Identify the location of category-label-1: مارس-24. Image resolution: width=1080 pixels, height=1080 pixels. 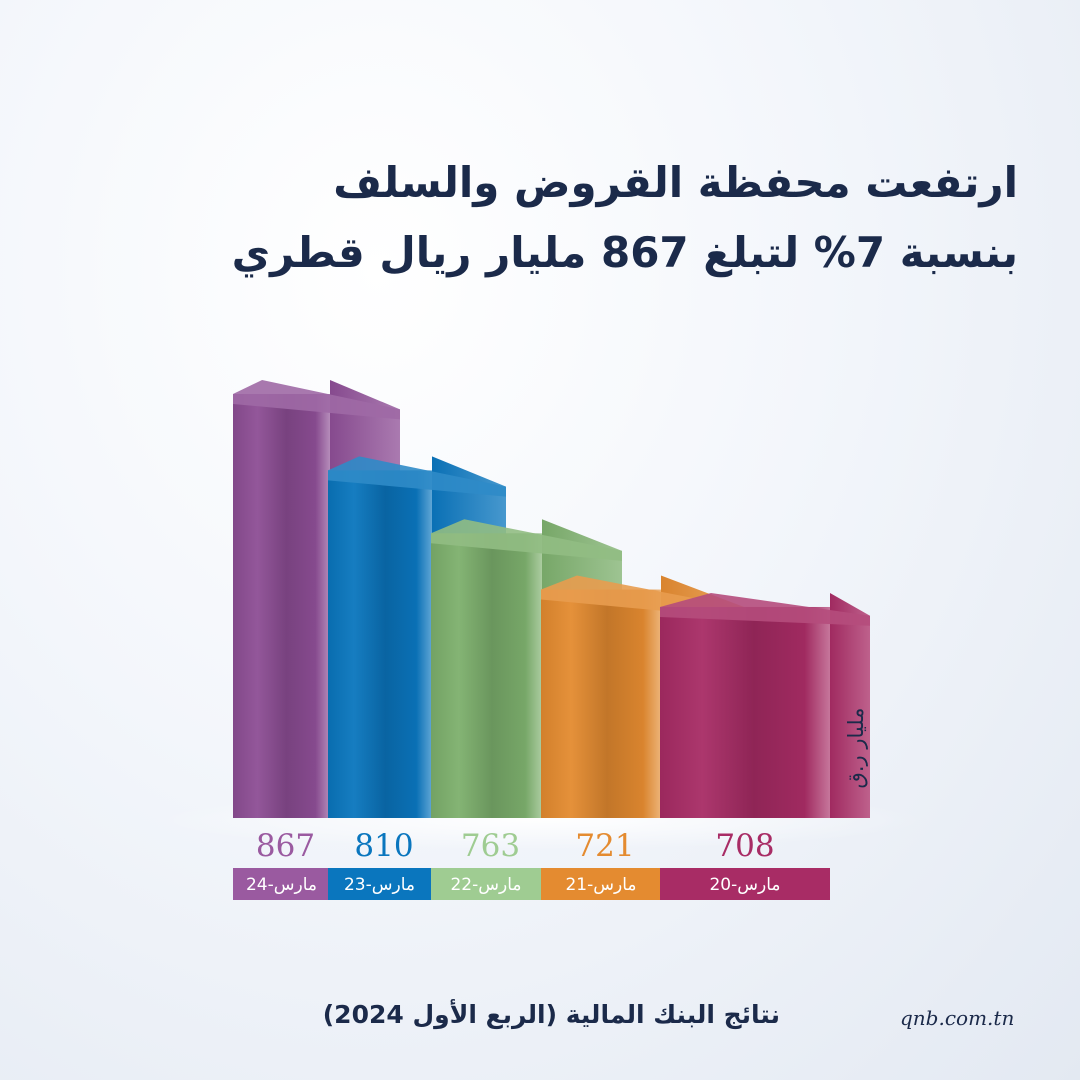
(281, 885).